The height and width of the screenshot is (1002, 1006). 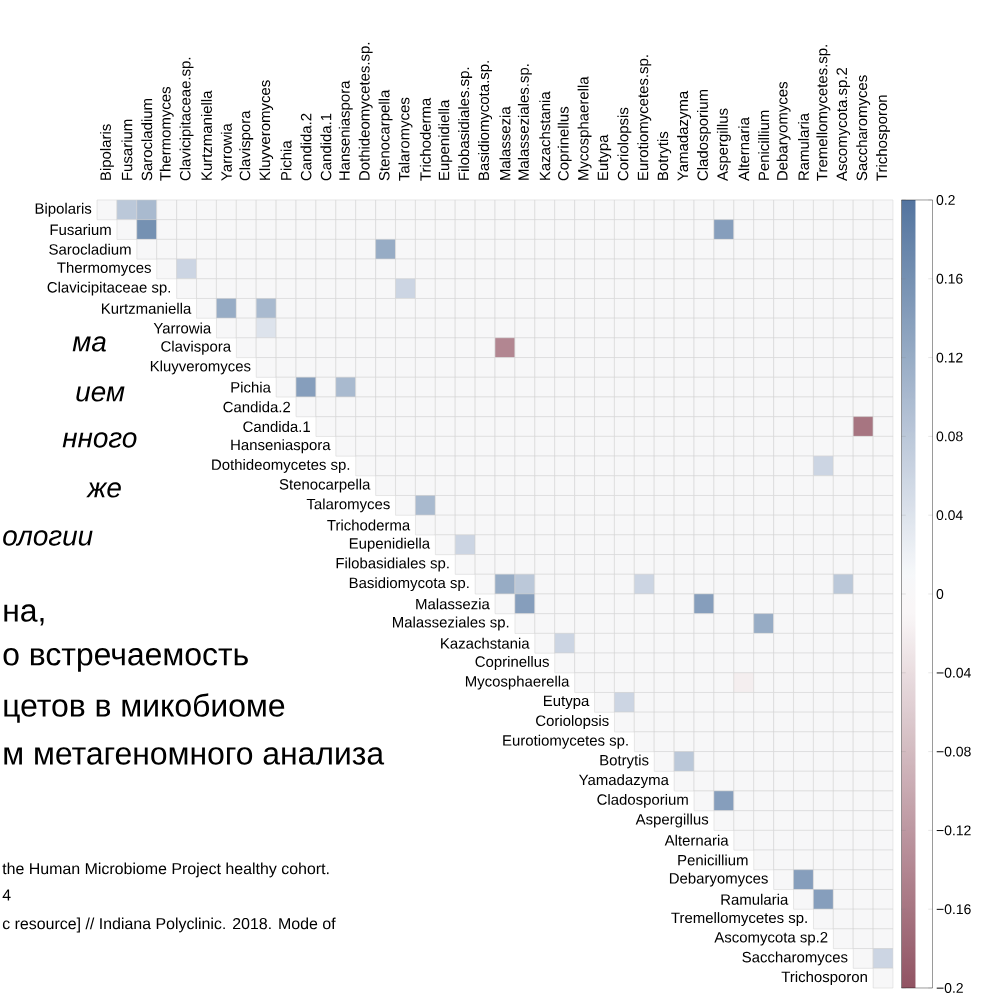 What do you see at coordinates (565, 741) in the screenshot?
I see `y-tick-label: Eurotiomycetes sp.` at bounding box center [565, 741].